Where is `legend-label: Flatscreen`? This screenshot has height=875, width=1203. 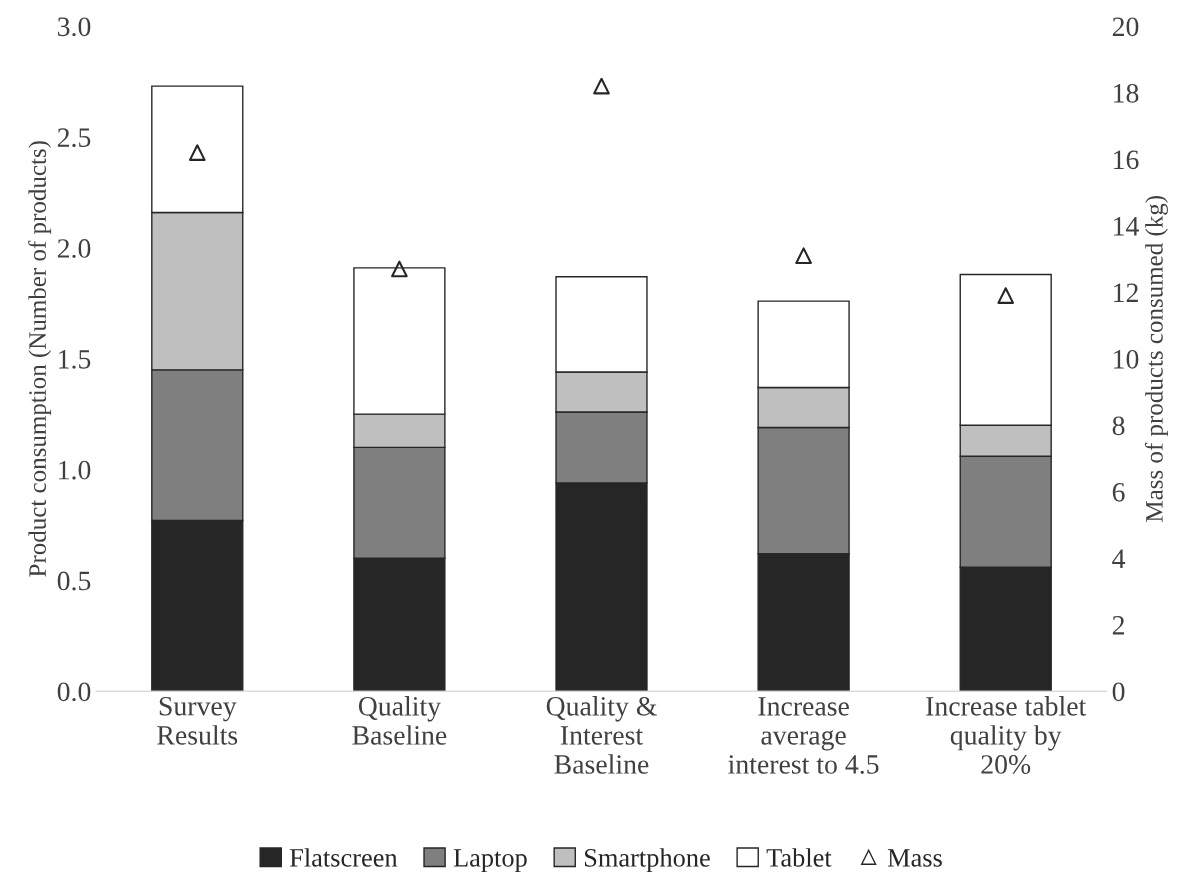
legend-label: Flatscreen is located at coordinates (343, 857).